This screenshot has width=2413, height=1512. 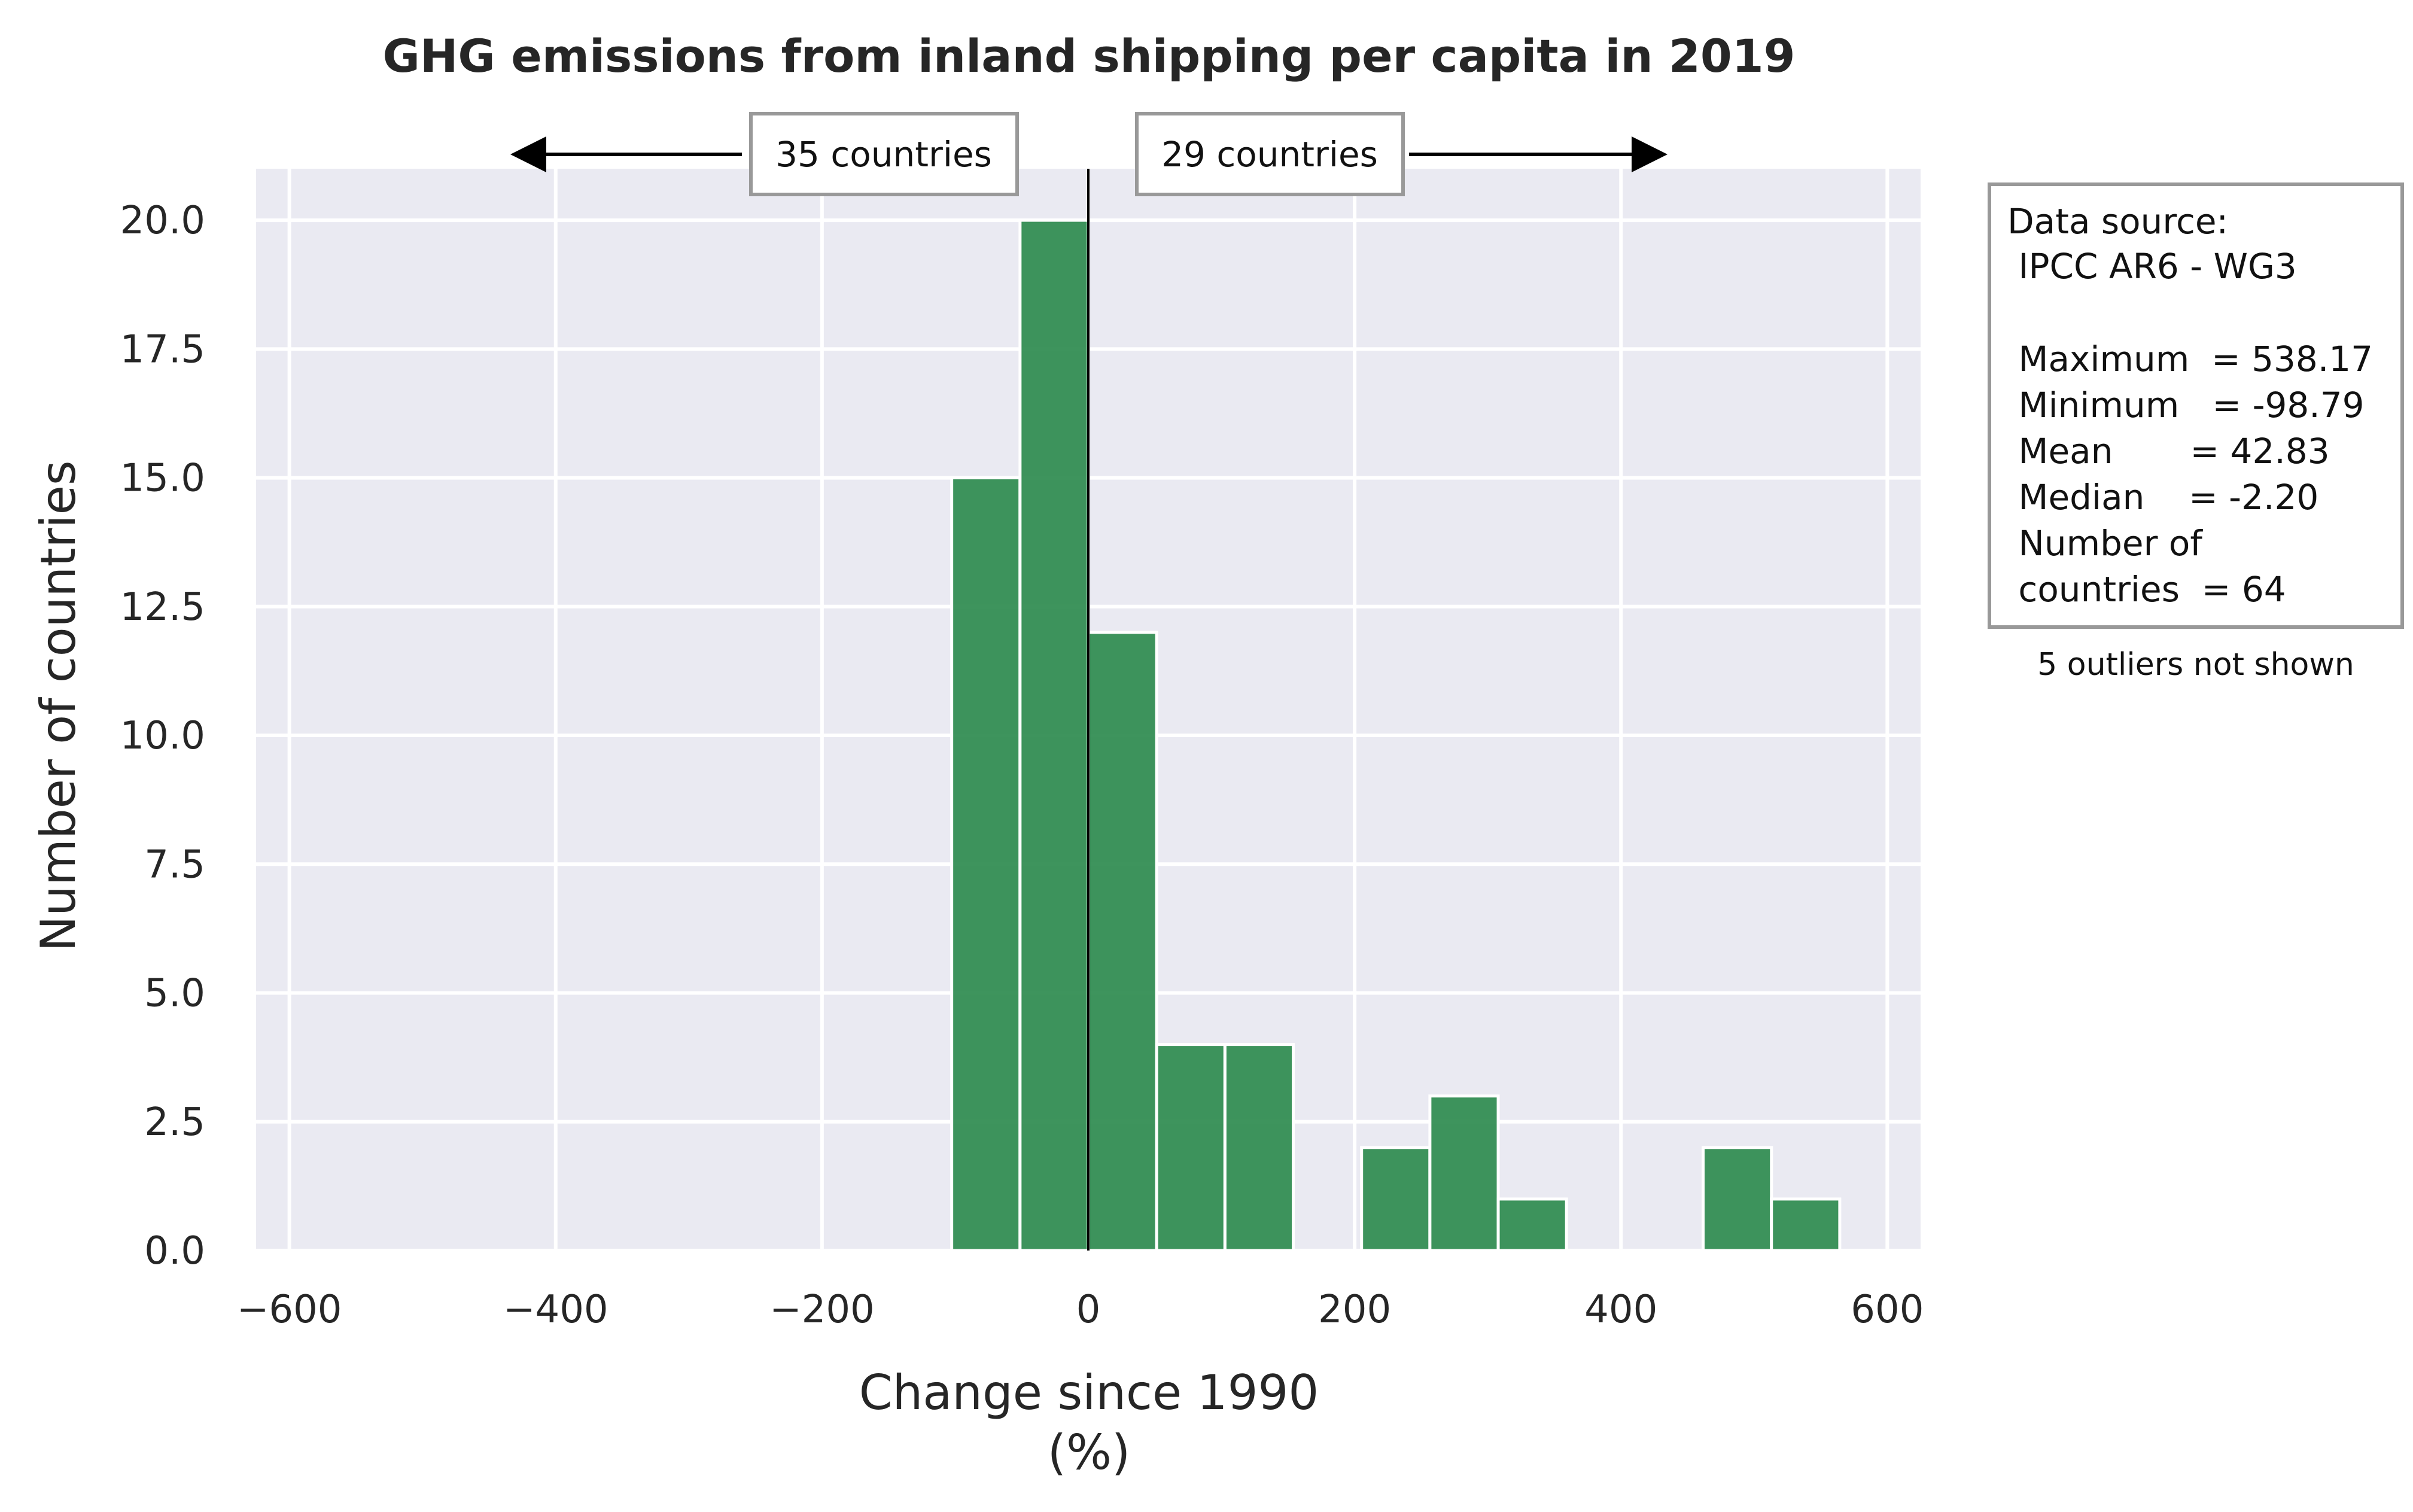 I want to click on left-count-label: 35 countries, so click(x=883, y=154).